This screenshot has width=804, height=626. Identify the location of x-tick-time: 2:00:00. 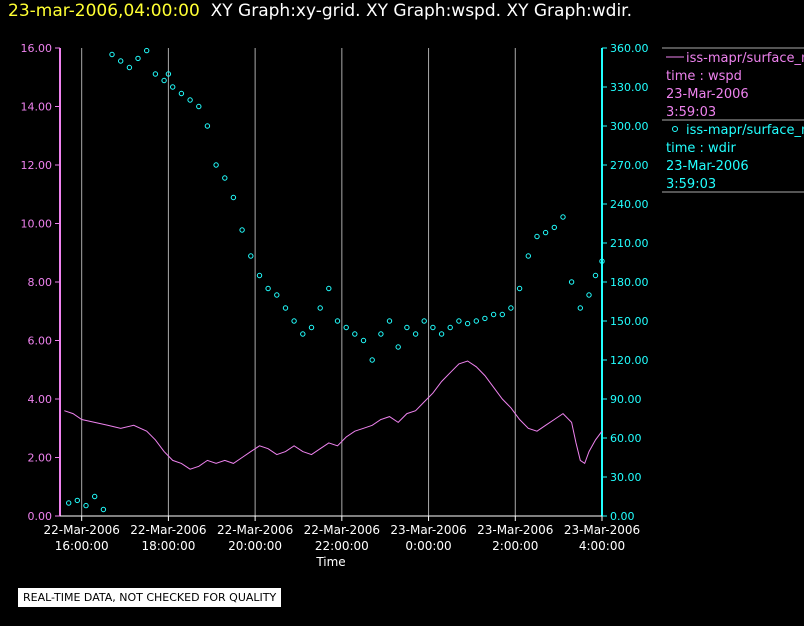
(515, 546).